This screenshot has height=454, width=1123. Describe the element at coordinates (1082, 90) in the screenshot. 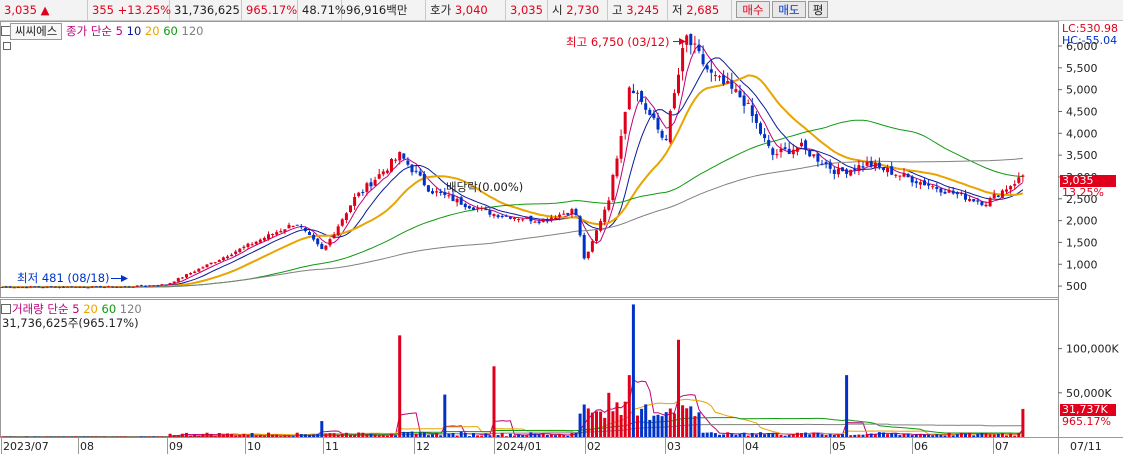

I see `price-tick-label: 5,000` at that location.